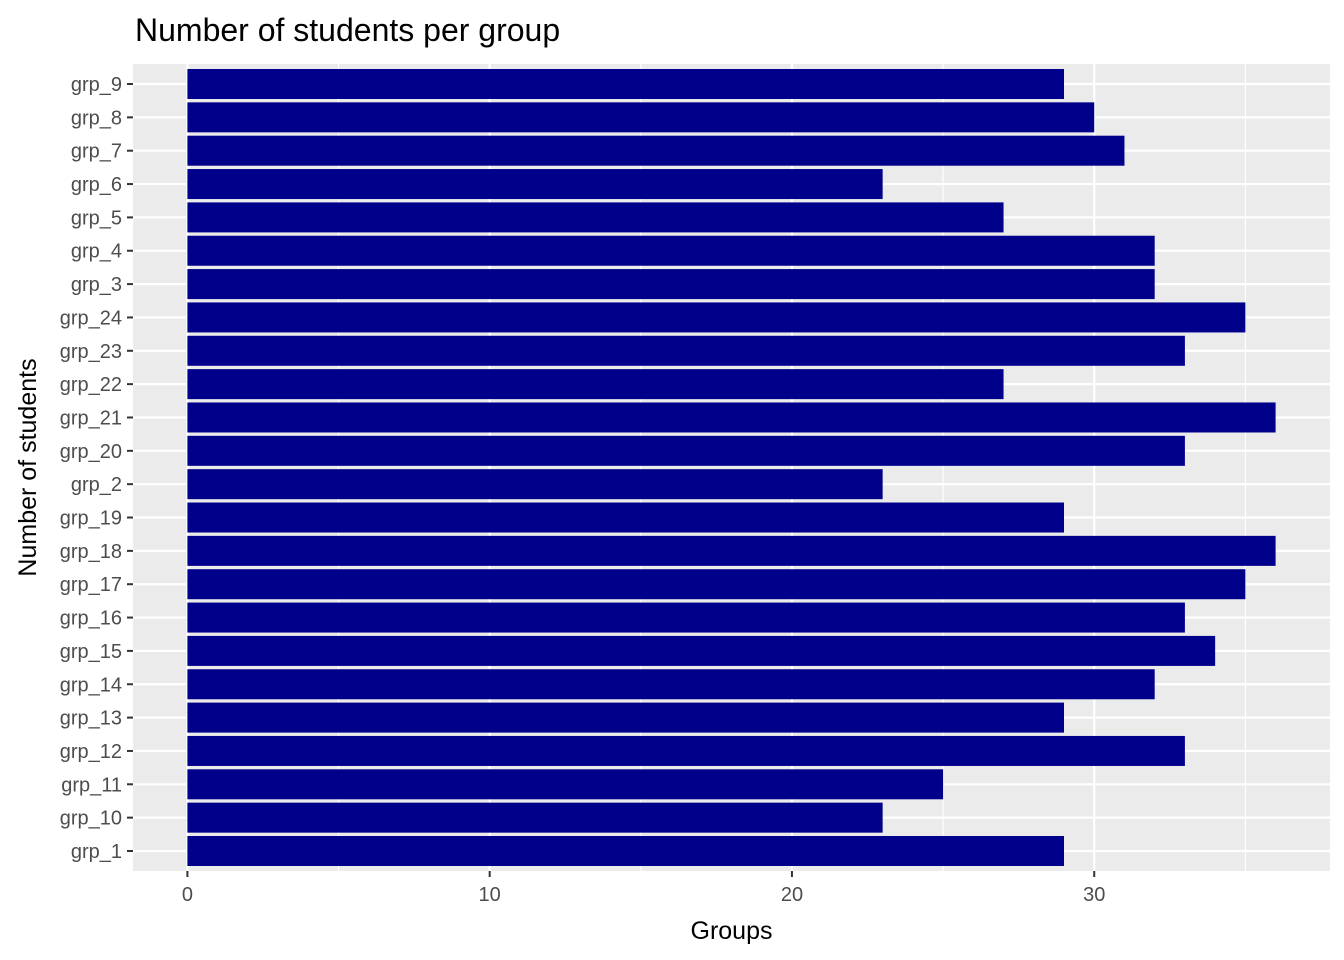 The height and width of the screenshot is (960, 1344). Describe the element at coordinates (96, 152) in the screenshot. I see `y-tick-label: grp_7` at that location.